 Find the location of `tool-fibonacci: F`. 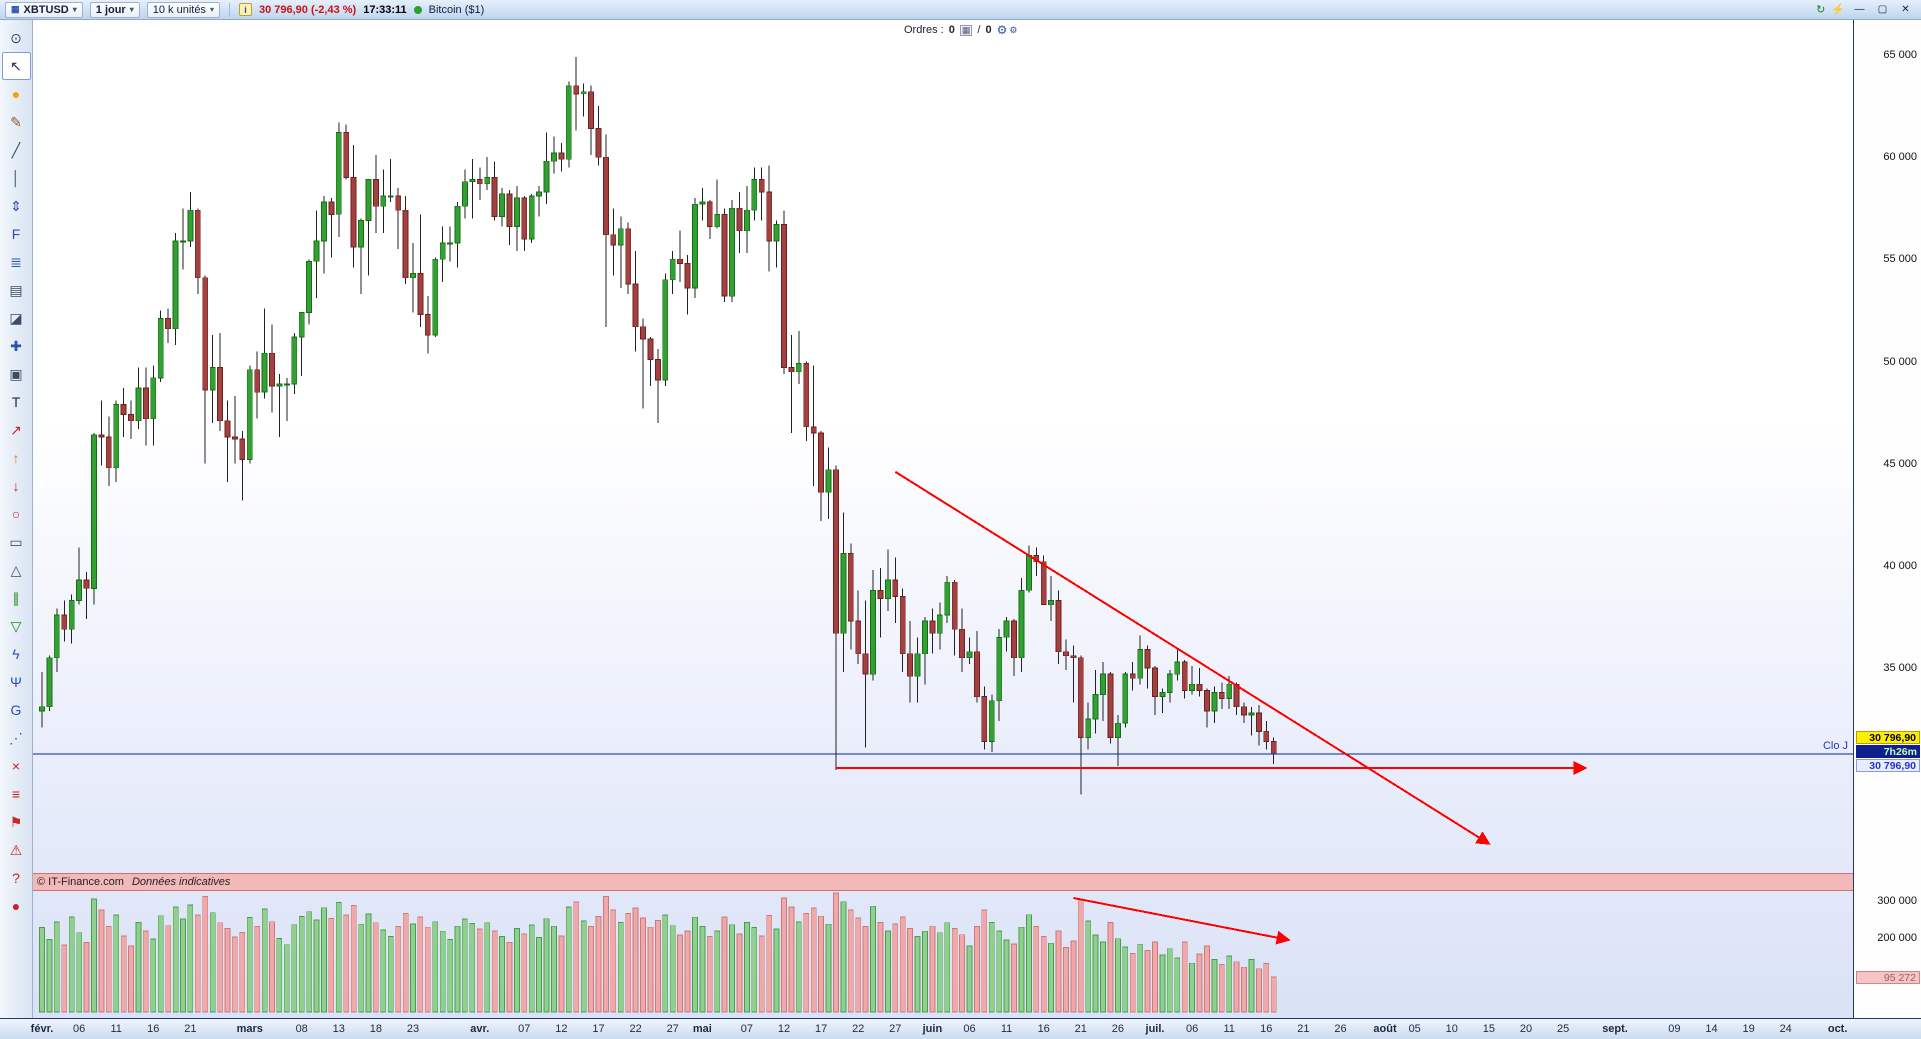

tool-fibonacci: F is located at coordinates (16, 234).